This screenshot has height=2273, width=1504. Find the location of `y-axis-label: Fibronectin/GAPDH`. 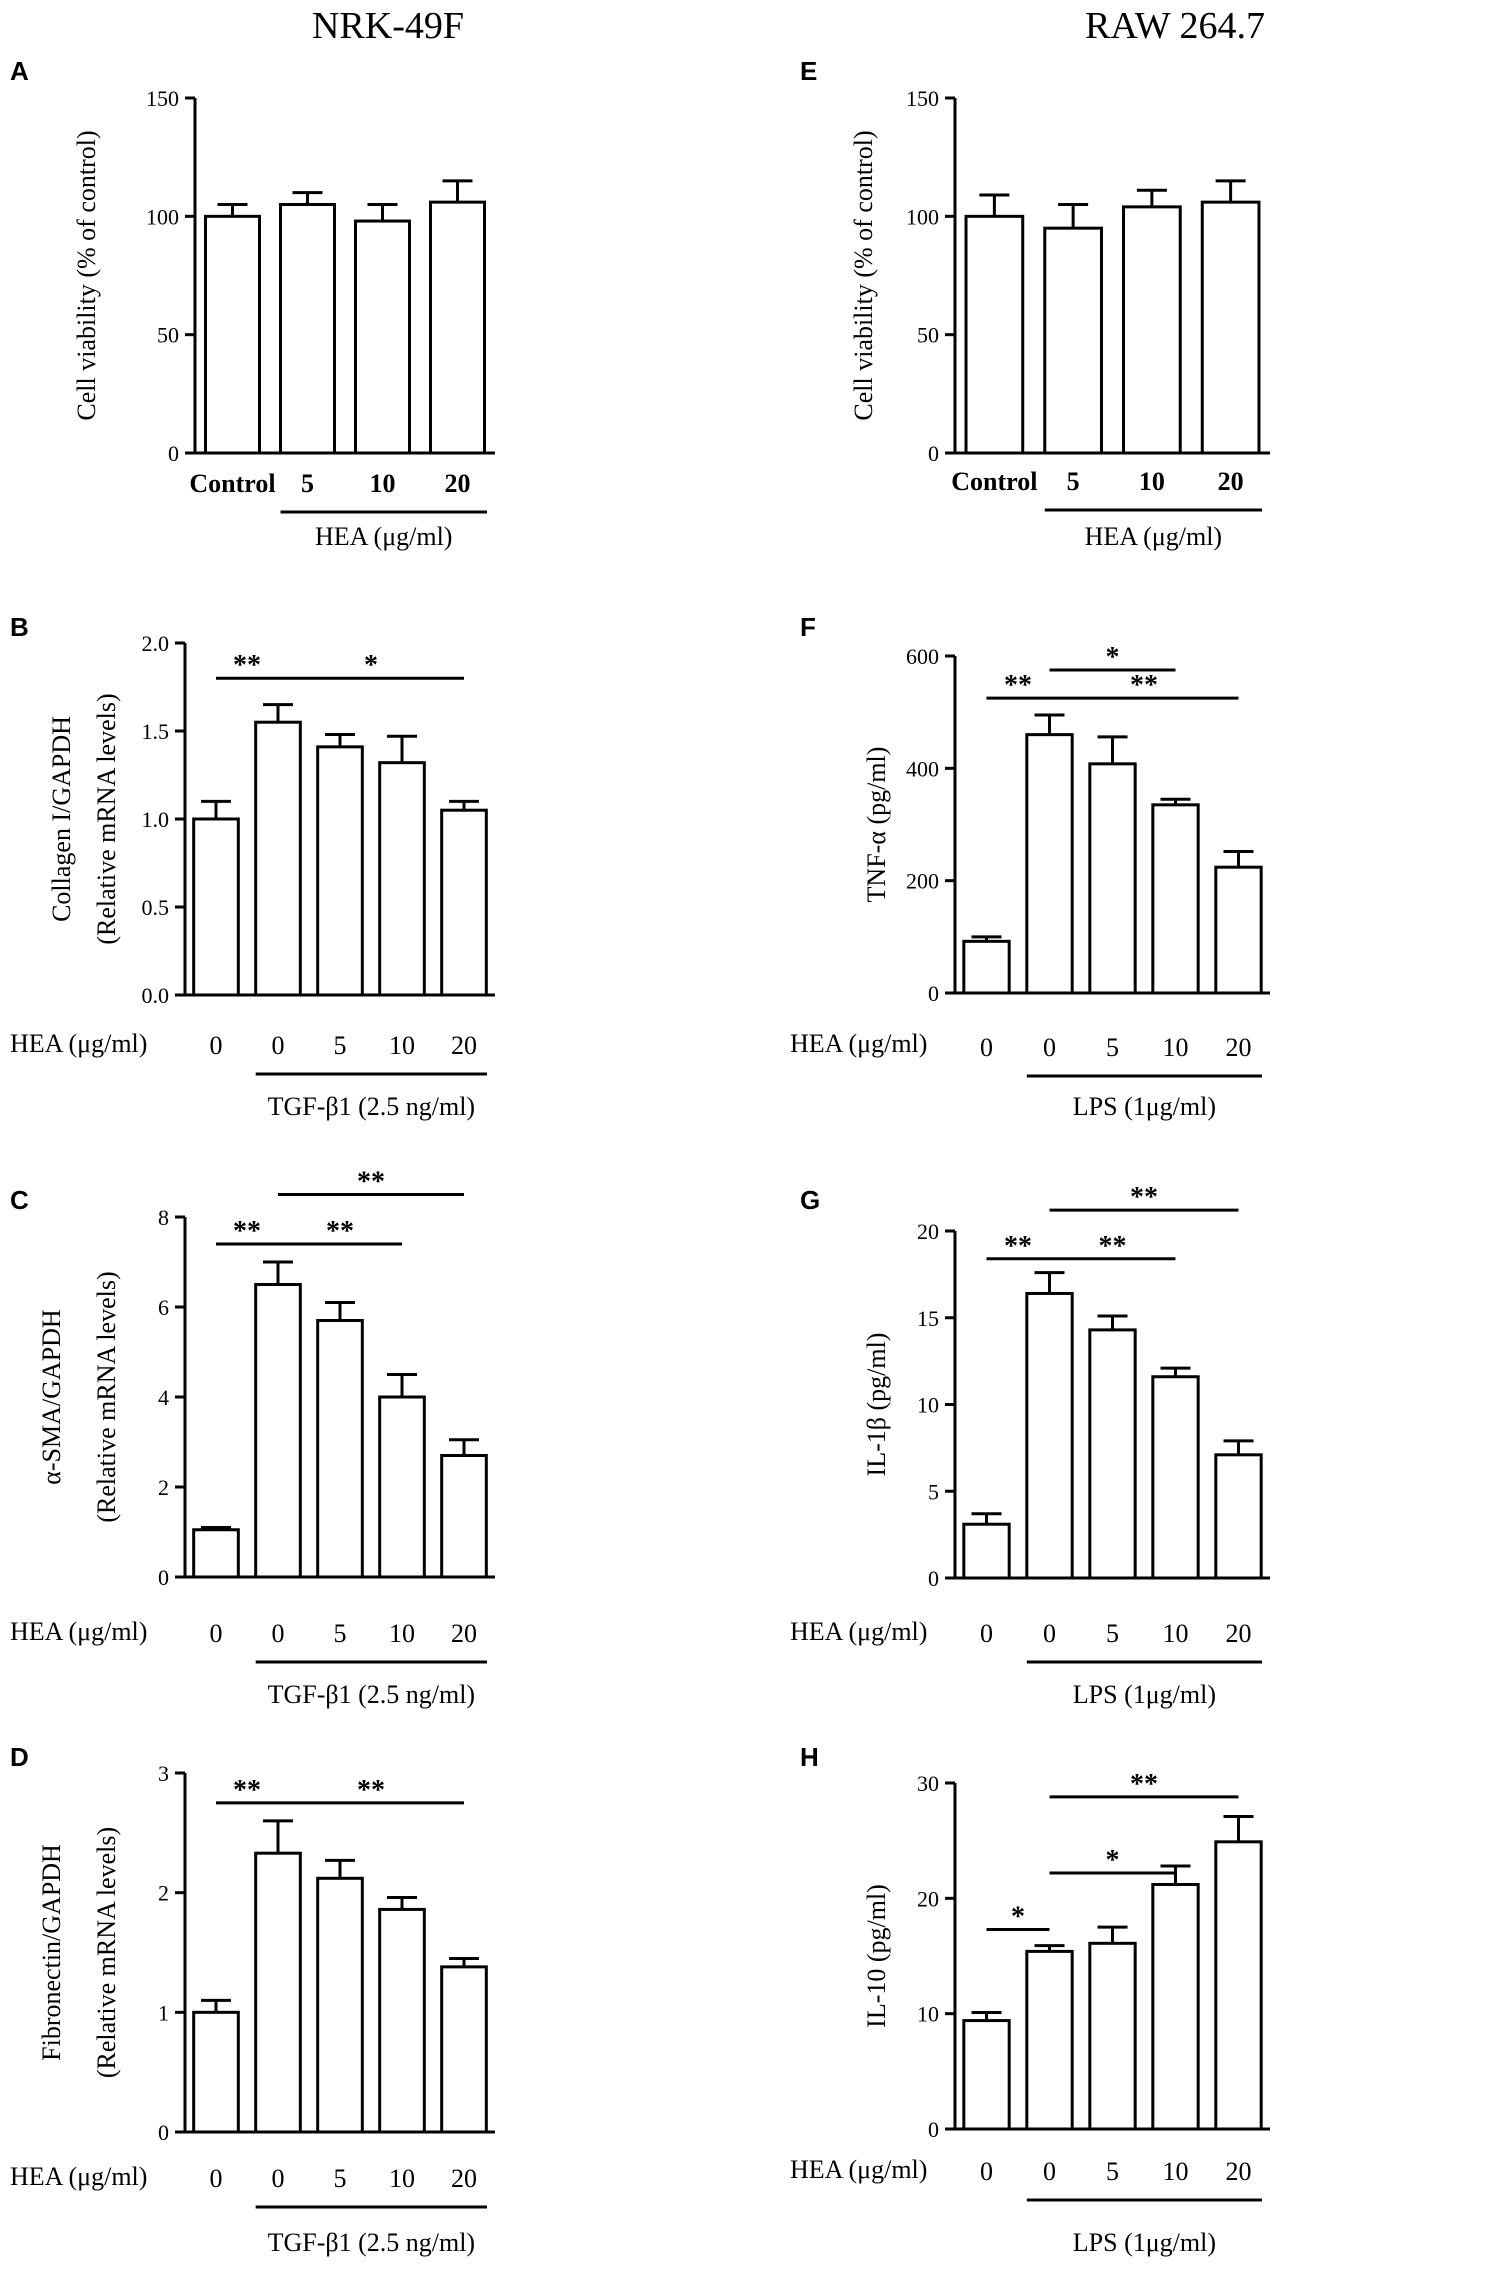

y-axis-label: Fibronectin/GAPDH is located at coordinates (51, 1952).